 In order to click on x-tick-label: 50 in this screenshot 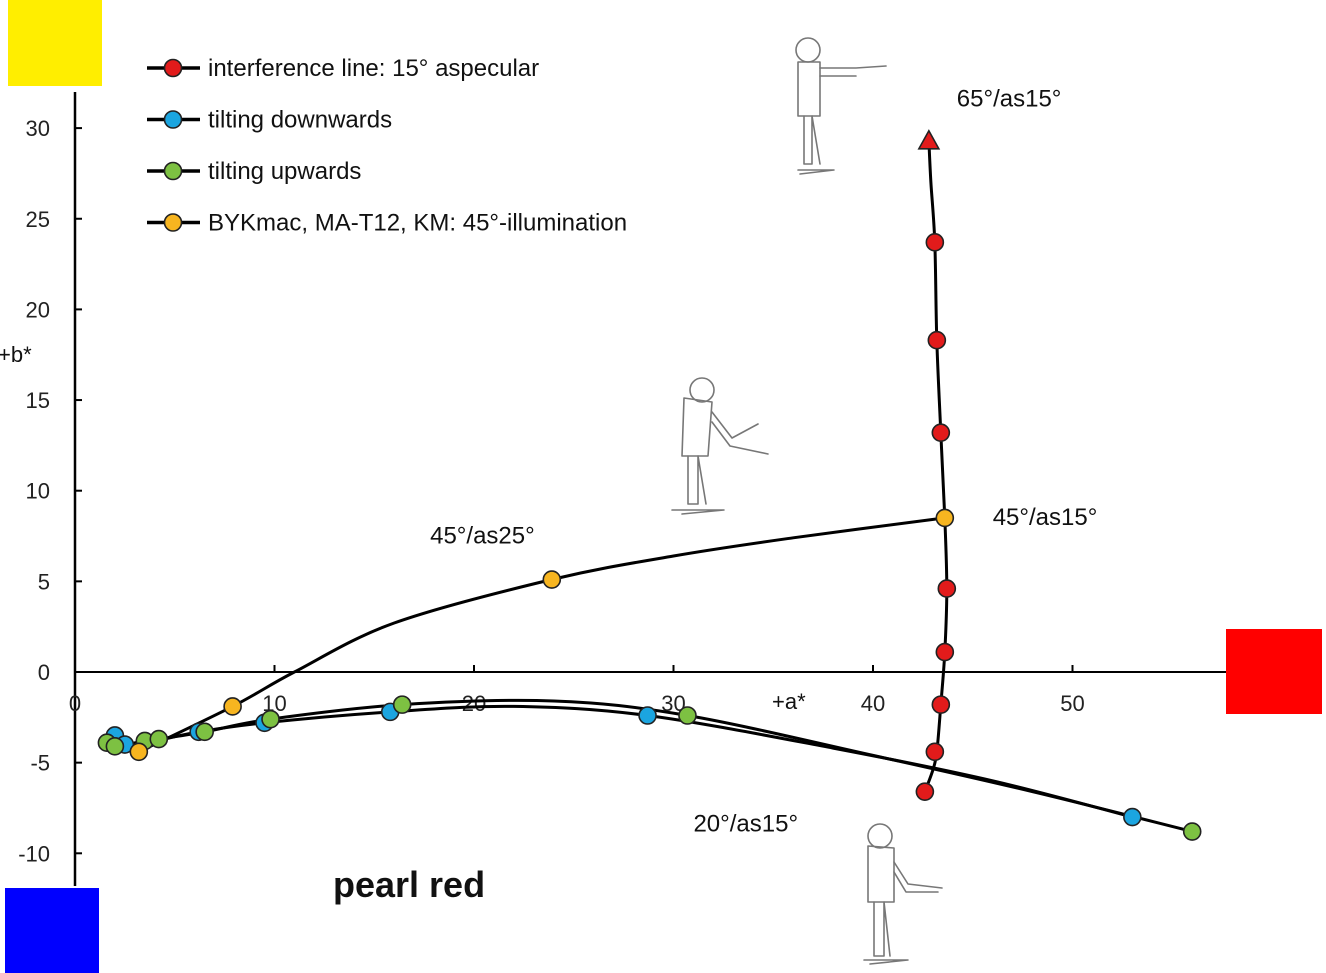, I will do `click(1072, 703)`.